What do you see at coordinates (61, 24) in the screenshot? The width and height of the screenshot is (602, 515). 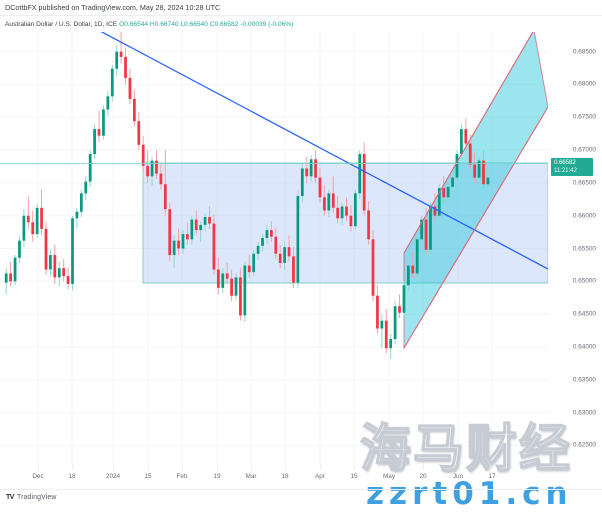 I see `symbol-label: Australian Dollar / U.S. Dollar, 1D, ICE` at bounding box center [61, 24].